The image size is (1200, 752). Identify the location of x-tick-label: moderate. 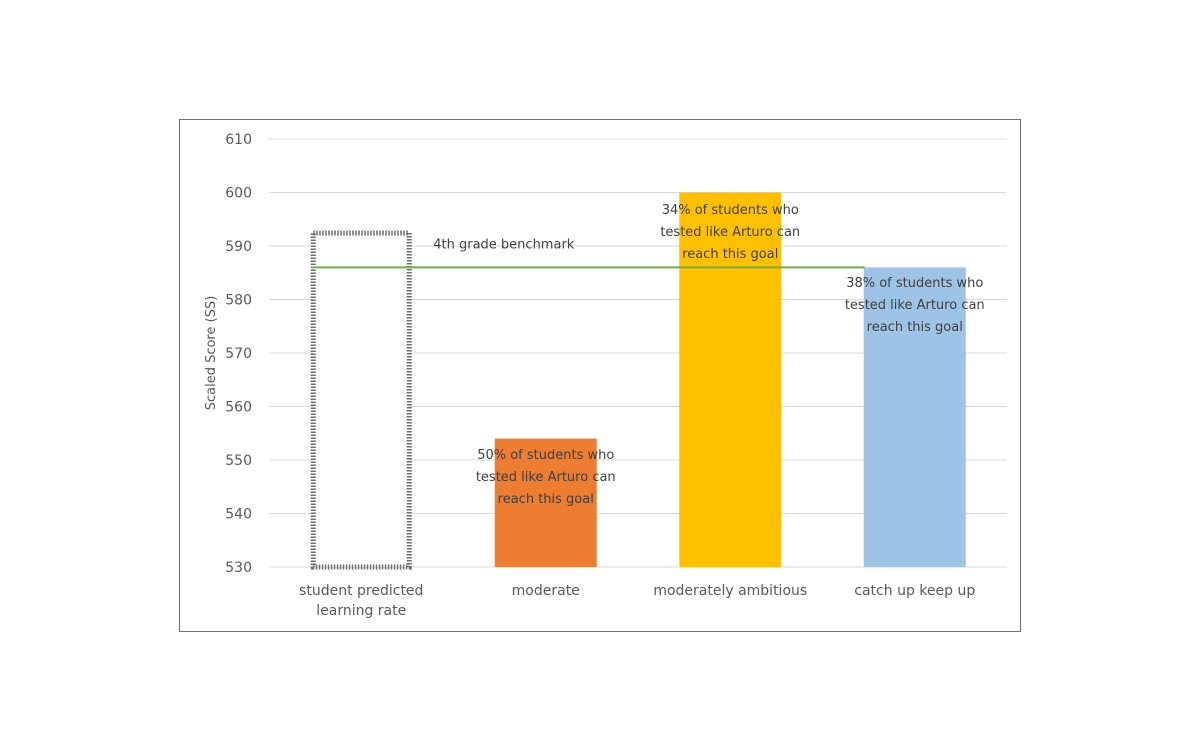
(546, 591).